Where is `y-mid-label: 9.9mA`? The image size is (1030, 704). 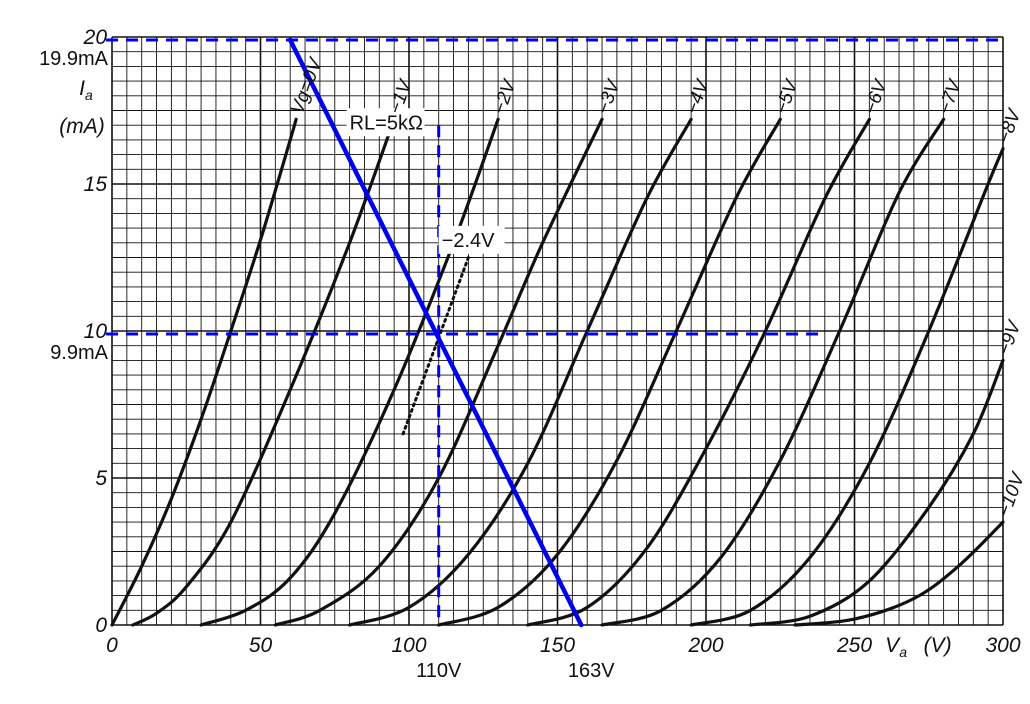
y-mid-label: 9.9mA is located at coordinates (79, 353).